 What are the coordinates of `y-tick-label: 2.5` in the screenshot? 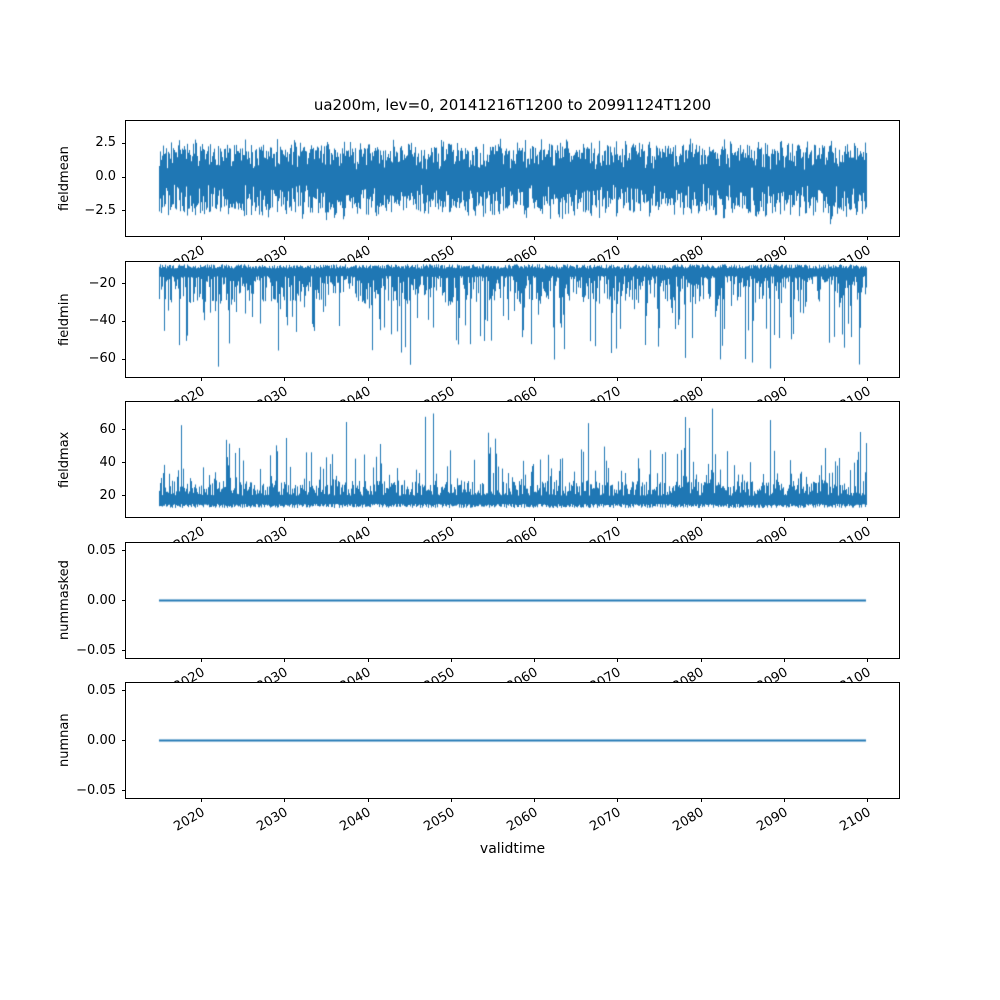 It's located at (105, 143).